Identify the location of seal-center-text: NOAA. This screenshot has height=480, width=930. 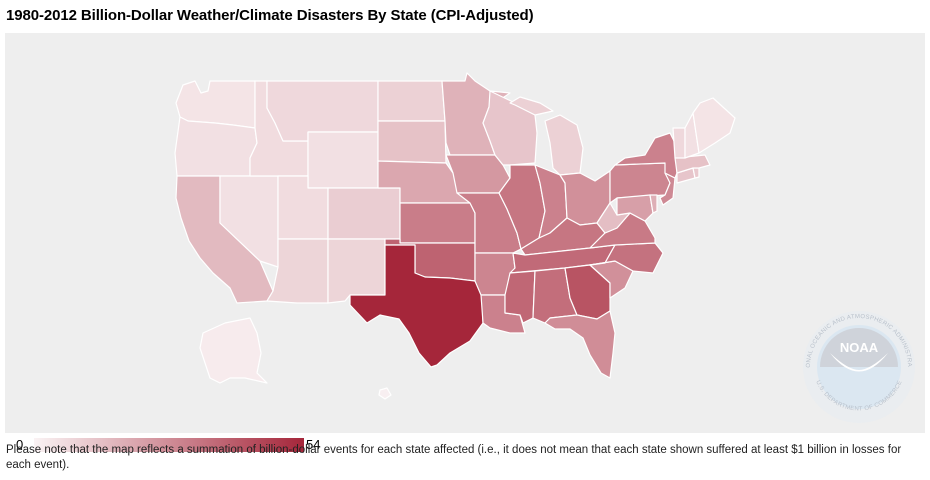
(859, 347).